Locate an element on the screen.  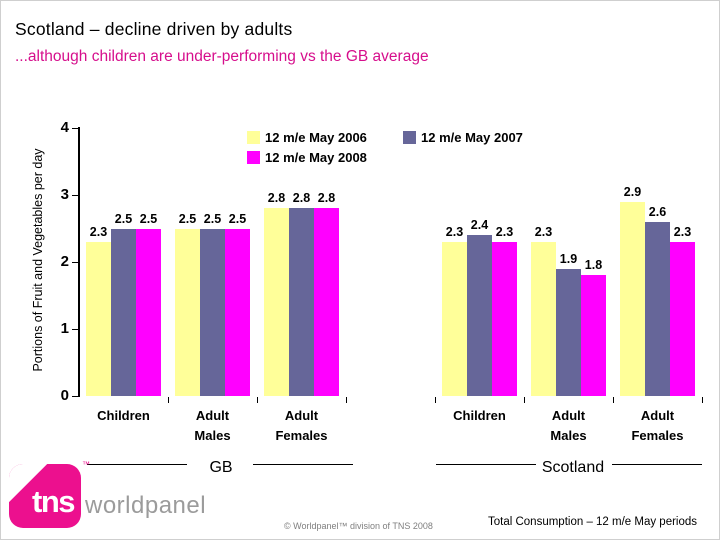
y-axis-tick-label: 3 is located at coordinates (64, 194).